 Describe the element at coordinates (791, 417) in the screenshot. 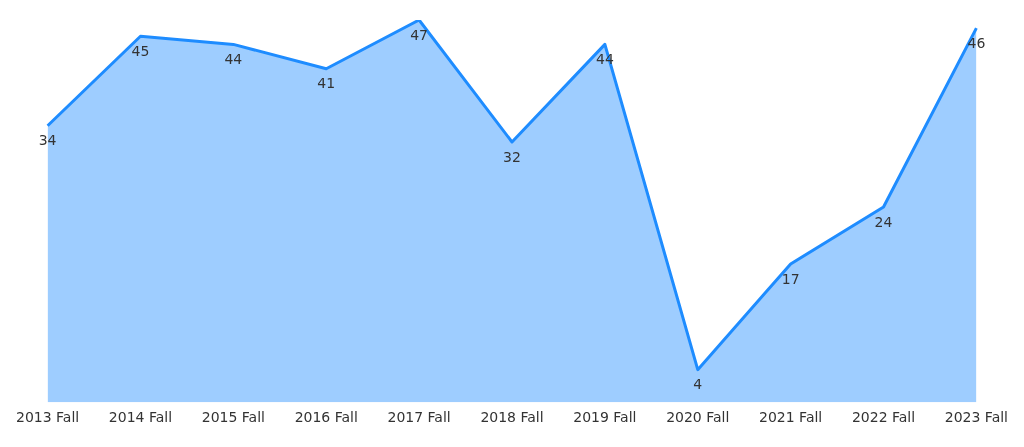

I see `x-tick-label: 2021 Fall` at that location.